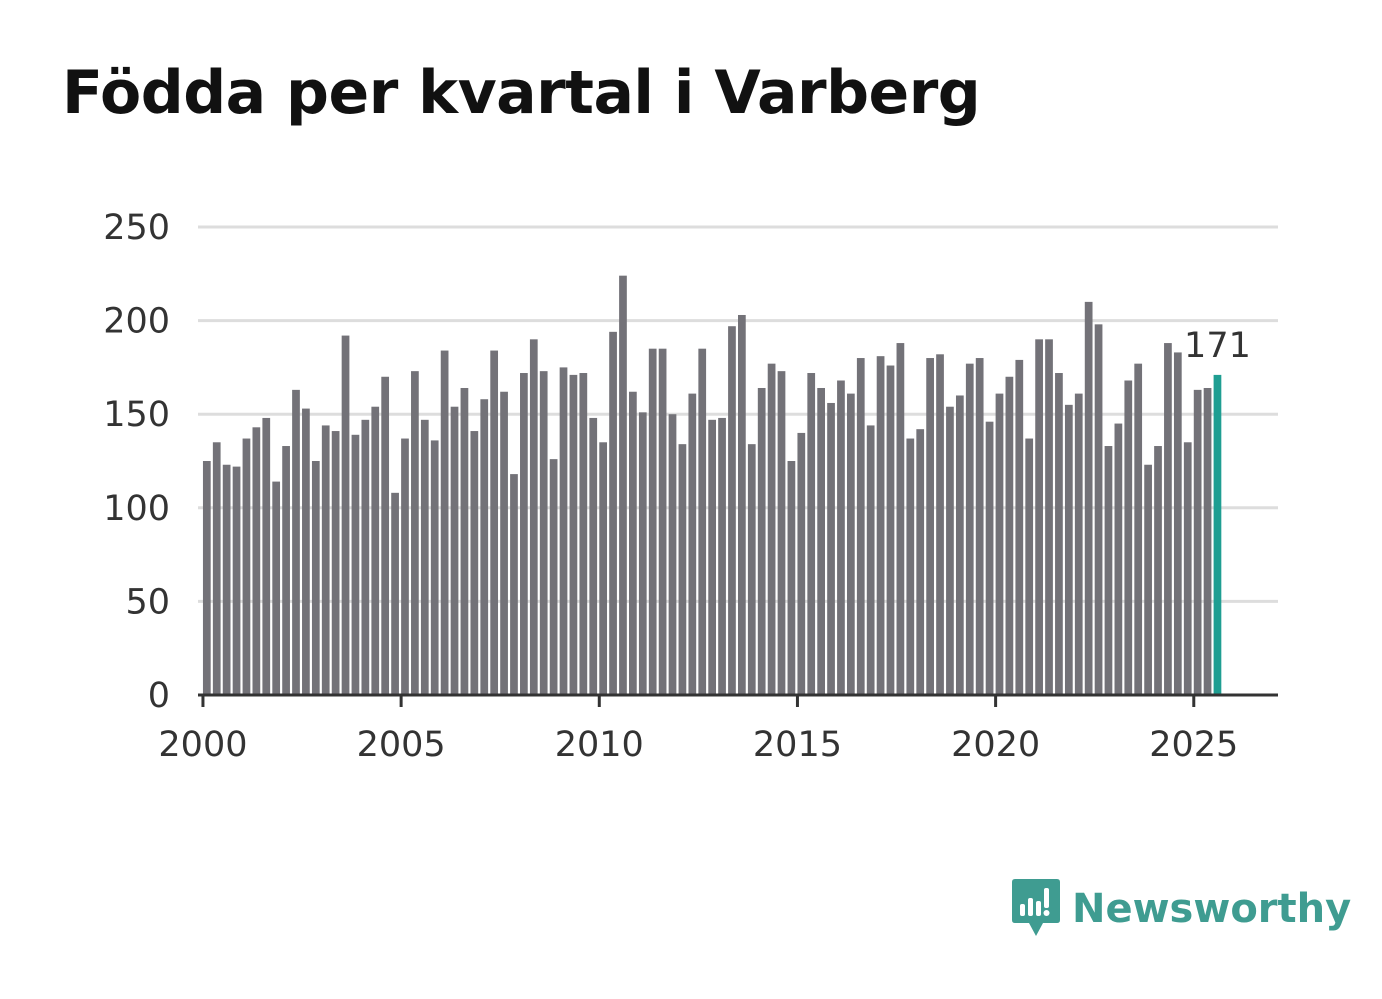 The width and height of the screenshot is (1382, 999). Describe the element at coordinates (995, 745) in the screenshot. I see `x-tick-label-2020: 2020` at that location.